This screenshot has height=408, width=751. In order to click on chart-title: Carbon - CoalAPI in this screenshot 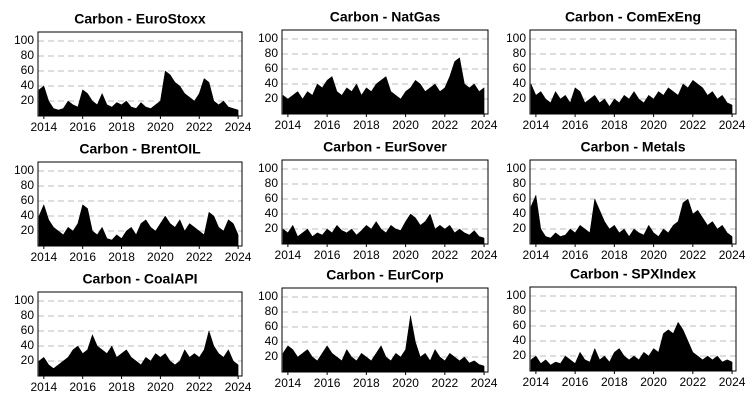, I will do `click(139, 279)`.